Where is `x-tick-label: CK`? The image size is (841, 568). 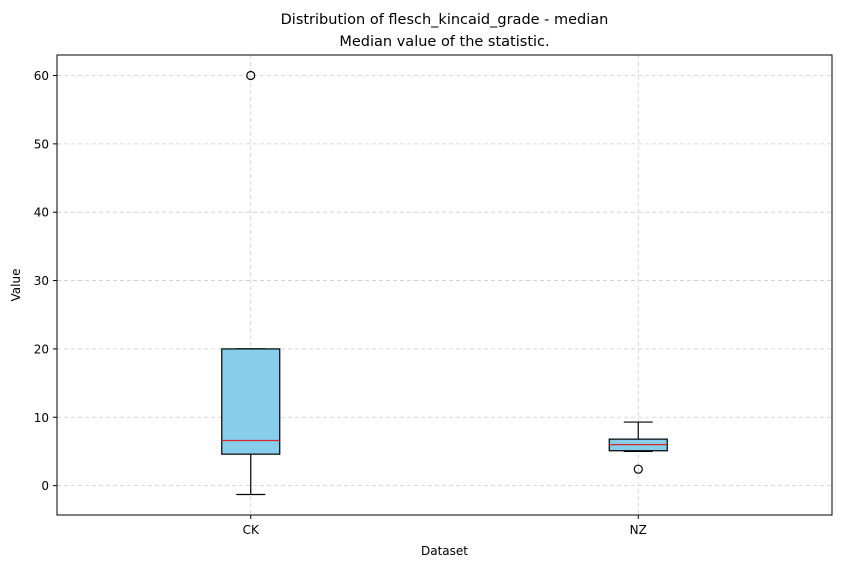 x-tick-label: CK is located at coordinates (251, 530).